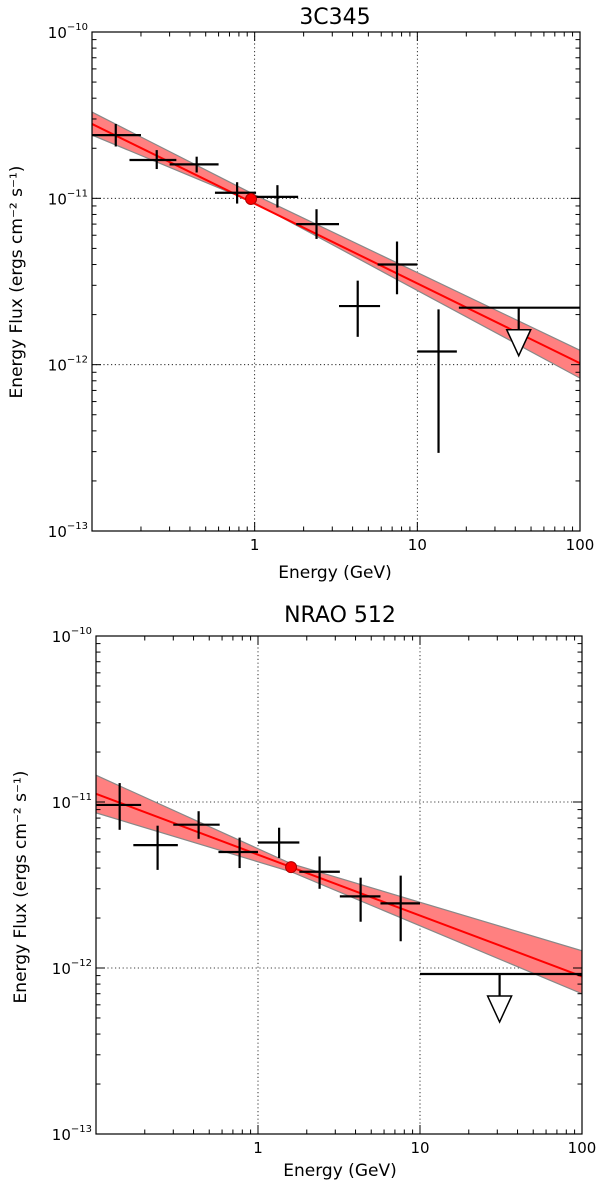  I want to click on model-line, so click(339, 885).